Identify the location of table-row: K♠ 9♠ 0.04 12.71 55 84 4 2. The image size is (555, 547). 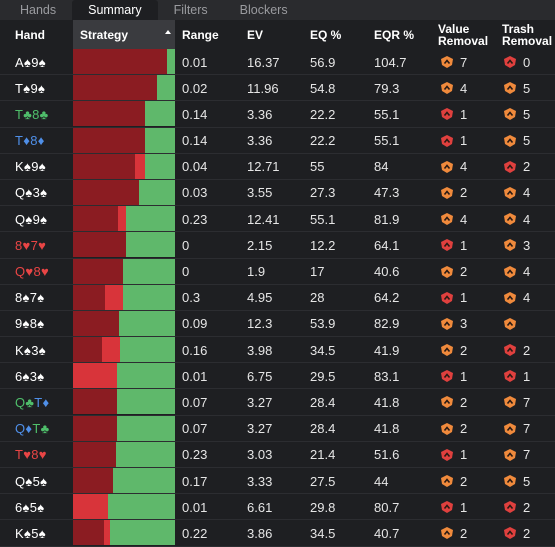
(277, 166).